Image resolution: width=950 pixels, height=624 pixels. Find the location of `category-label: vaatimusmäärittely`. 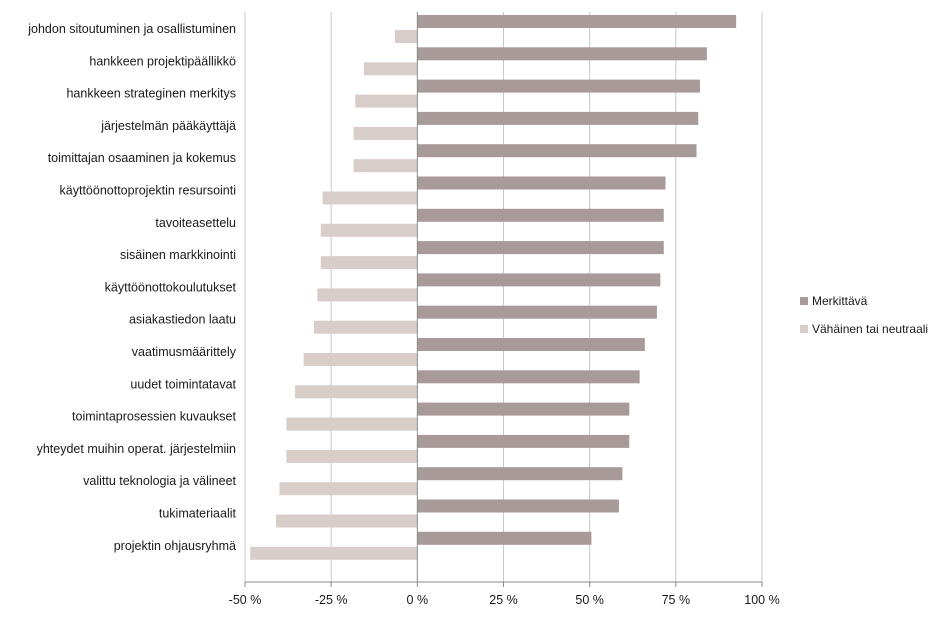

category-label: vaatimusmäärittely is located at coordinates (184, 352).